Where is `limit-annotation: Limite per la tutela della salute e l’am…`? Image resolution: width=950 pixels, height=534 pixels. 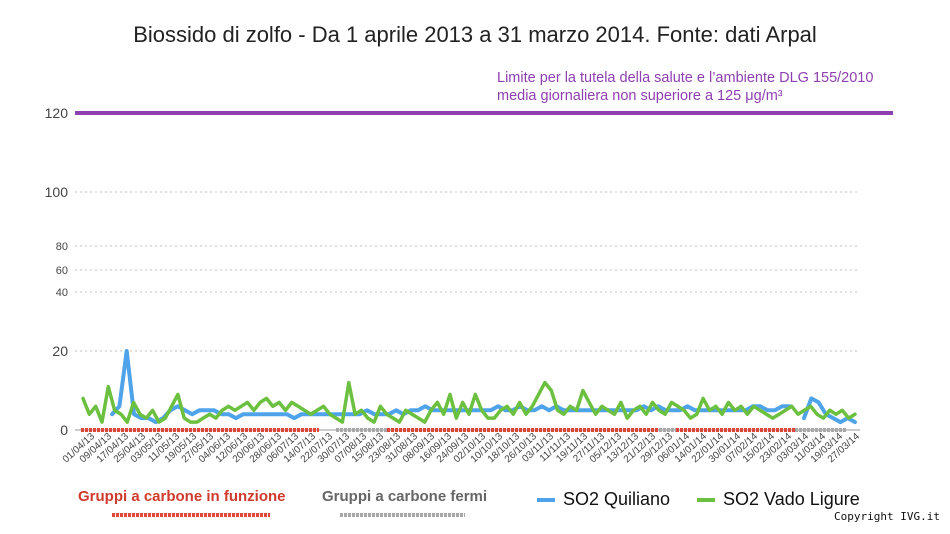 limit-annotation: Limite per la tutela della salute e l’am… is located at coordinates (685, 87).